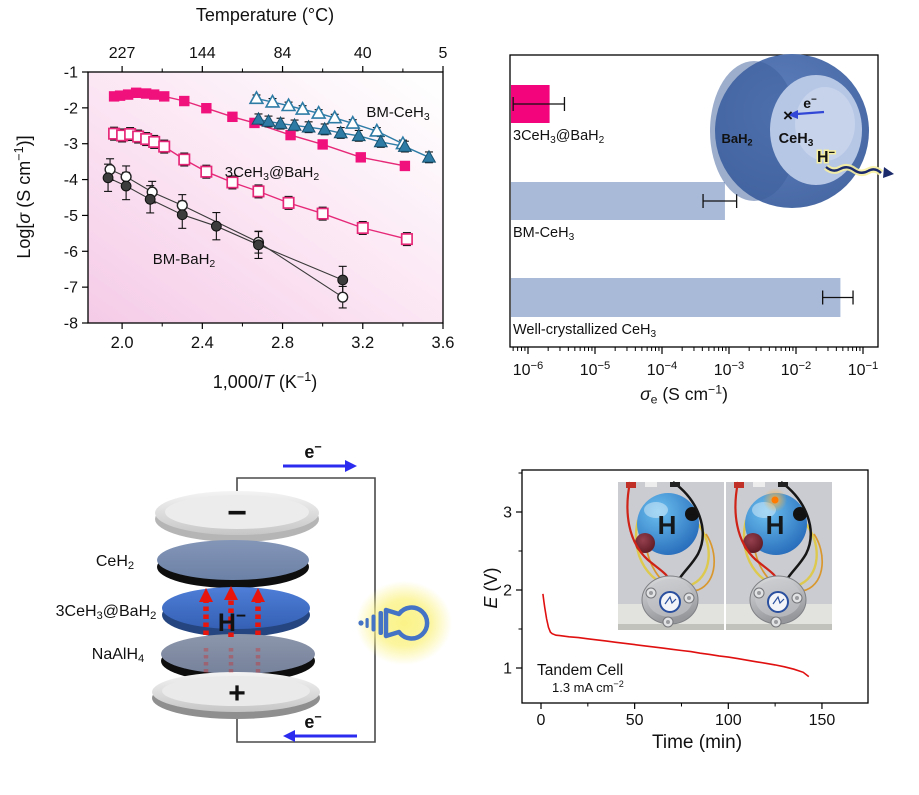 The height and width of the screenshot is (795, 919). Describe the element at coordinates (507, 591) in the screenshot. I see `tick-label: 2` at that location.